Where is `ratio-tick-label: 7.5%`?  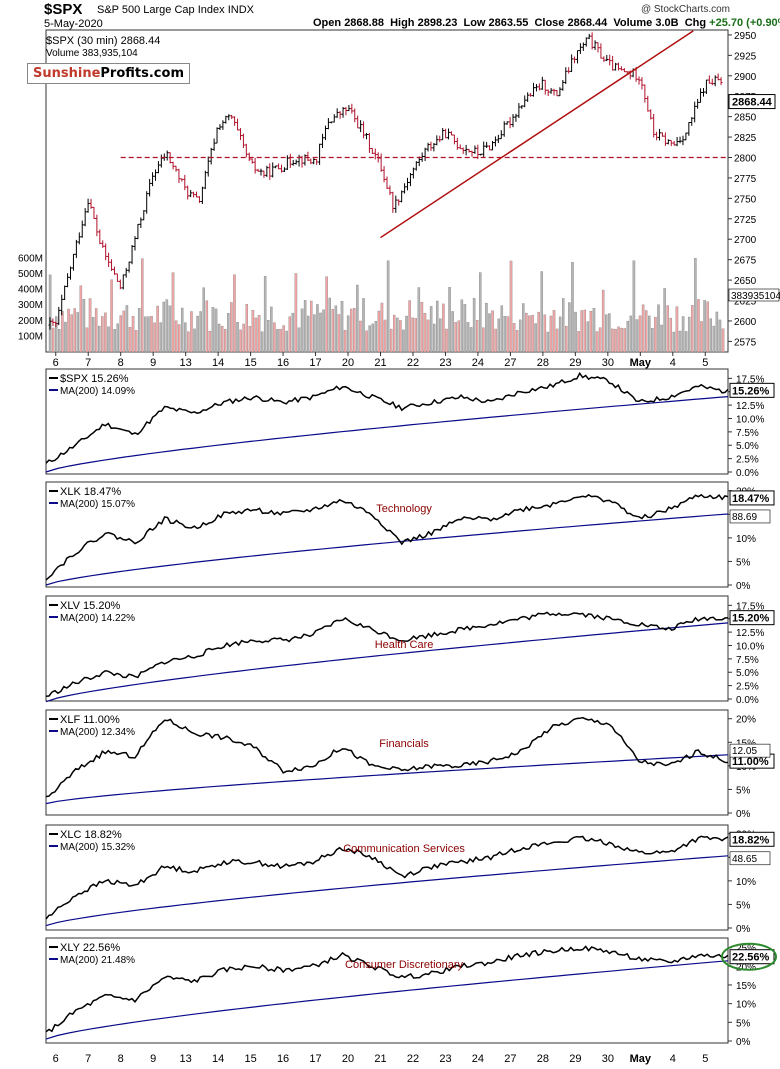
ratio-tick-label: 7.5% is located at coordinates (747, 433).